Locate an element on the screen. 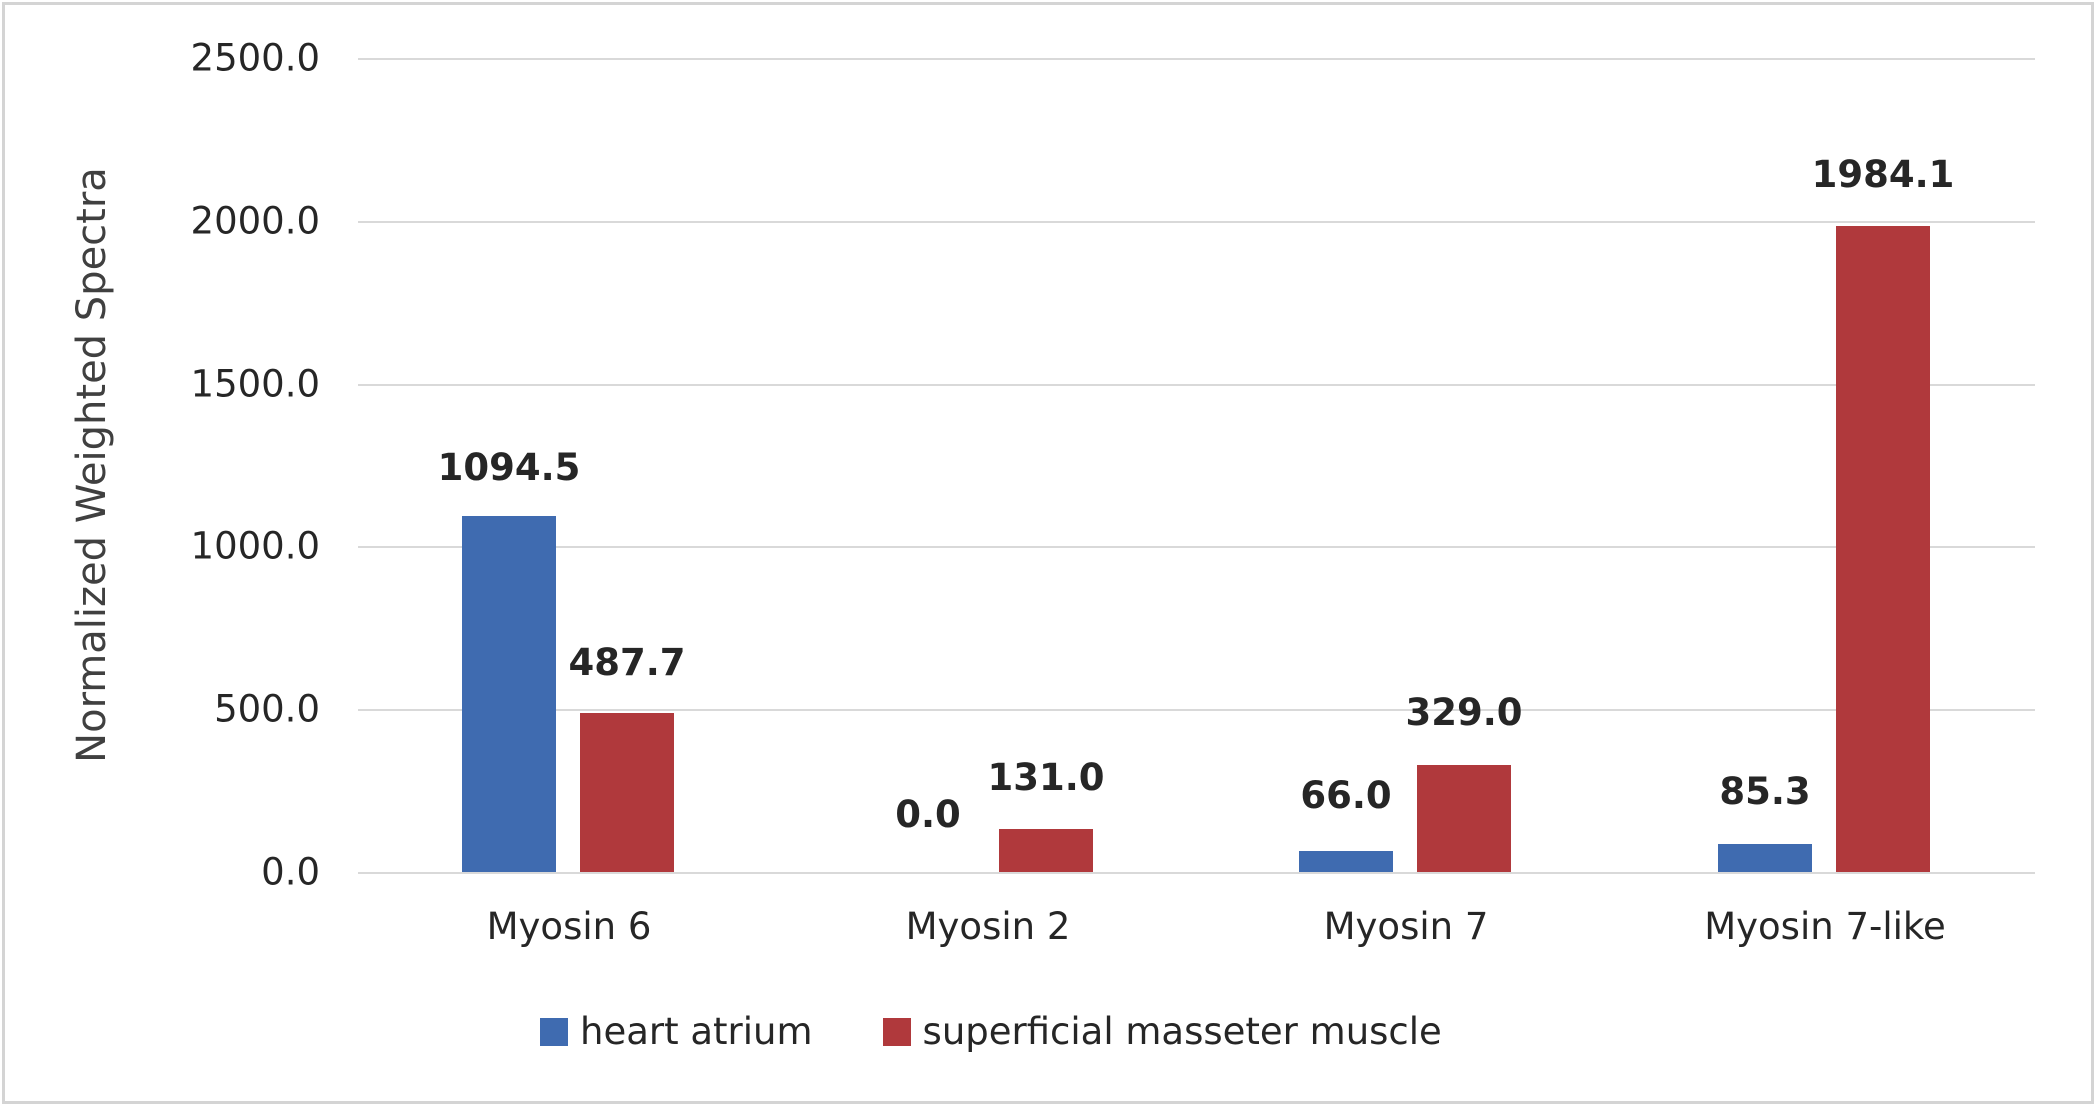  value-label: 1094.5 is located at coordinates (509, 467).